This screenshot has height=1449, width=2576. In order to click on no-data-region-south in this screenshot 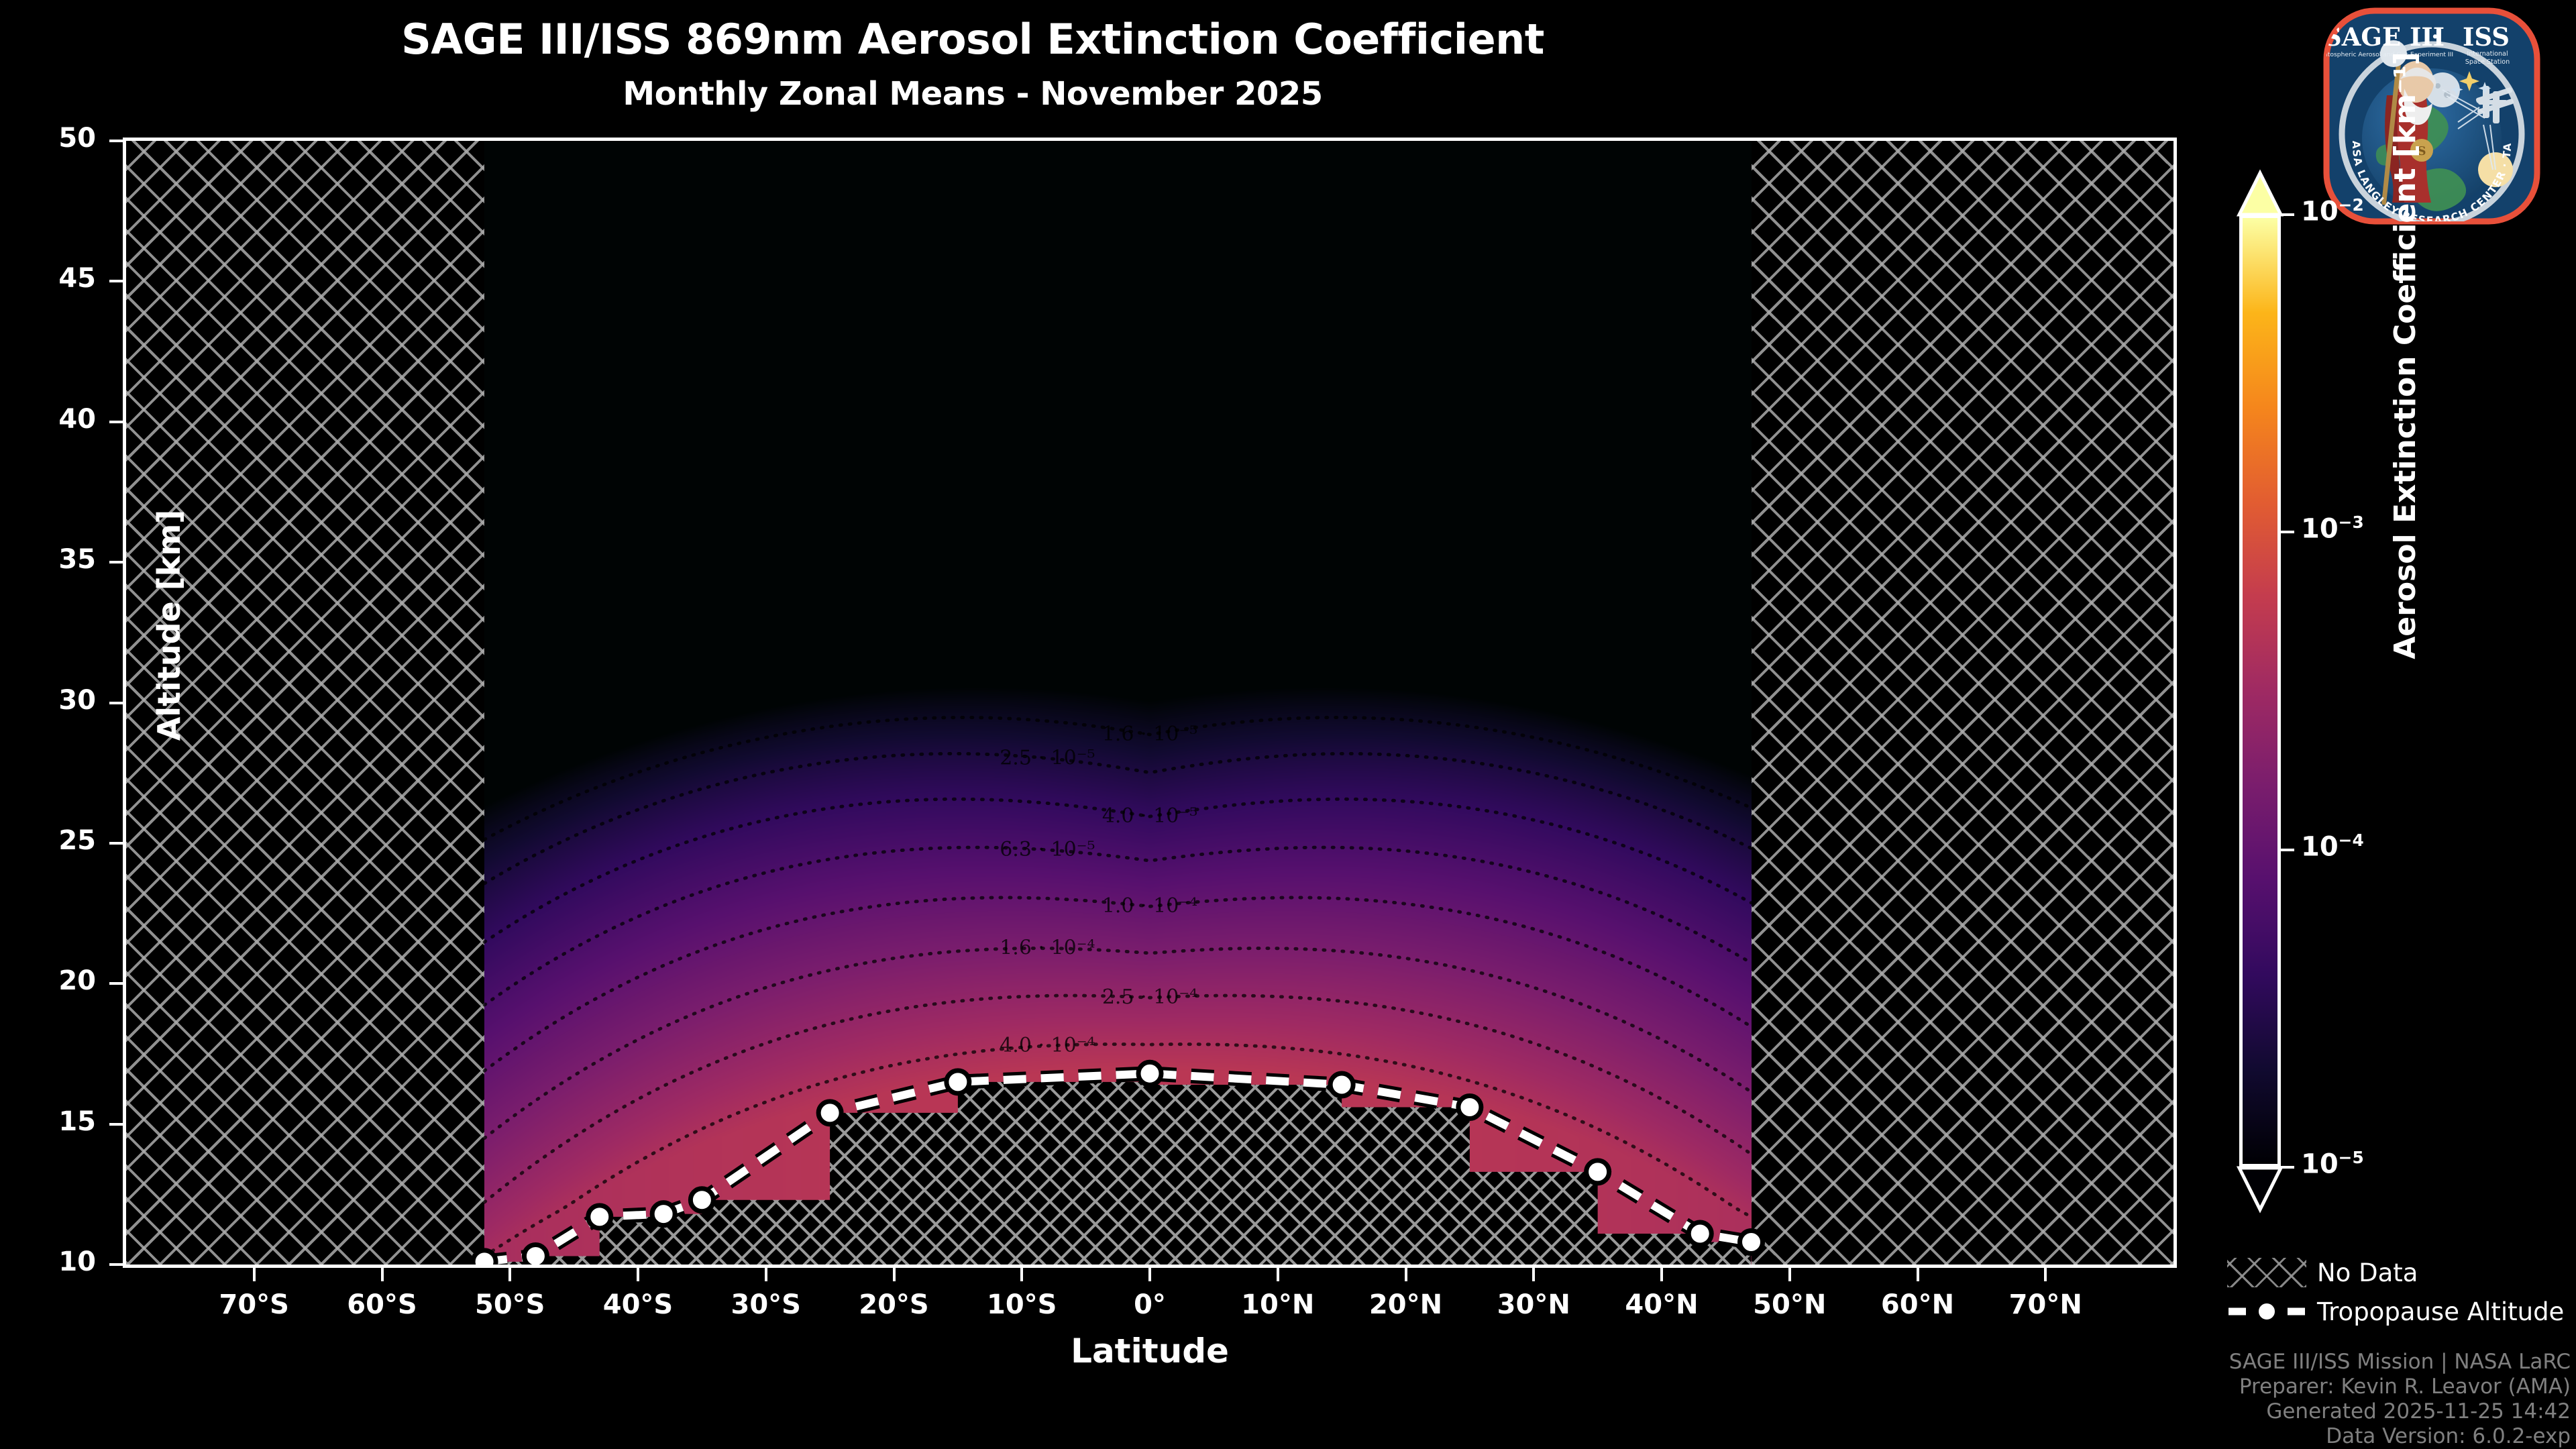, I will do `click(305, 703)`.